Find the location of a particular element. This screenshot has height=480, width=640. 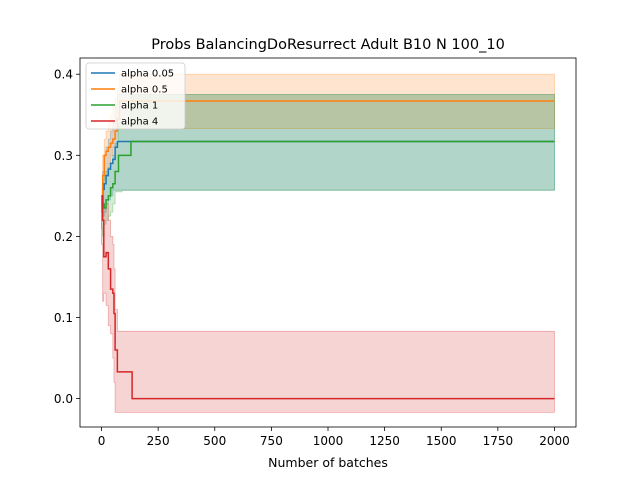

x-tick-label: 250 is located at coordinates (158, 441).